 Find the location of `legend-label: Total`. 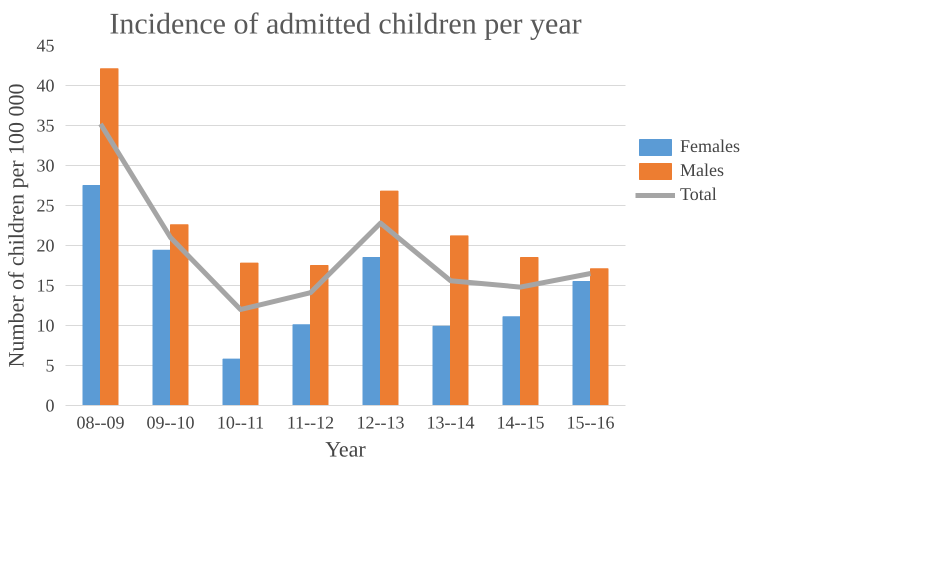

legend-label: Total is located at coordinates (698, 194).